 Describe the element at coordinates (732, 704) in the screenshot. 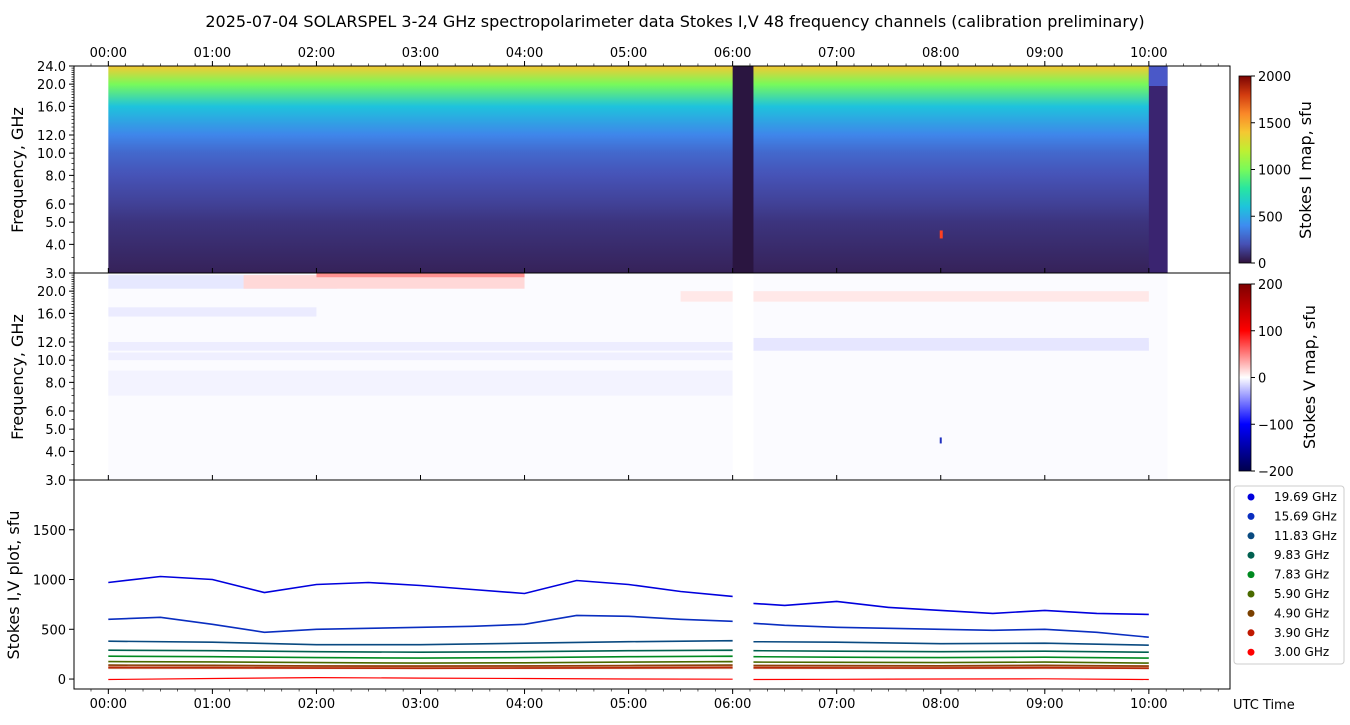

I see `bottom-time-label: 06:00` at that location.